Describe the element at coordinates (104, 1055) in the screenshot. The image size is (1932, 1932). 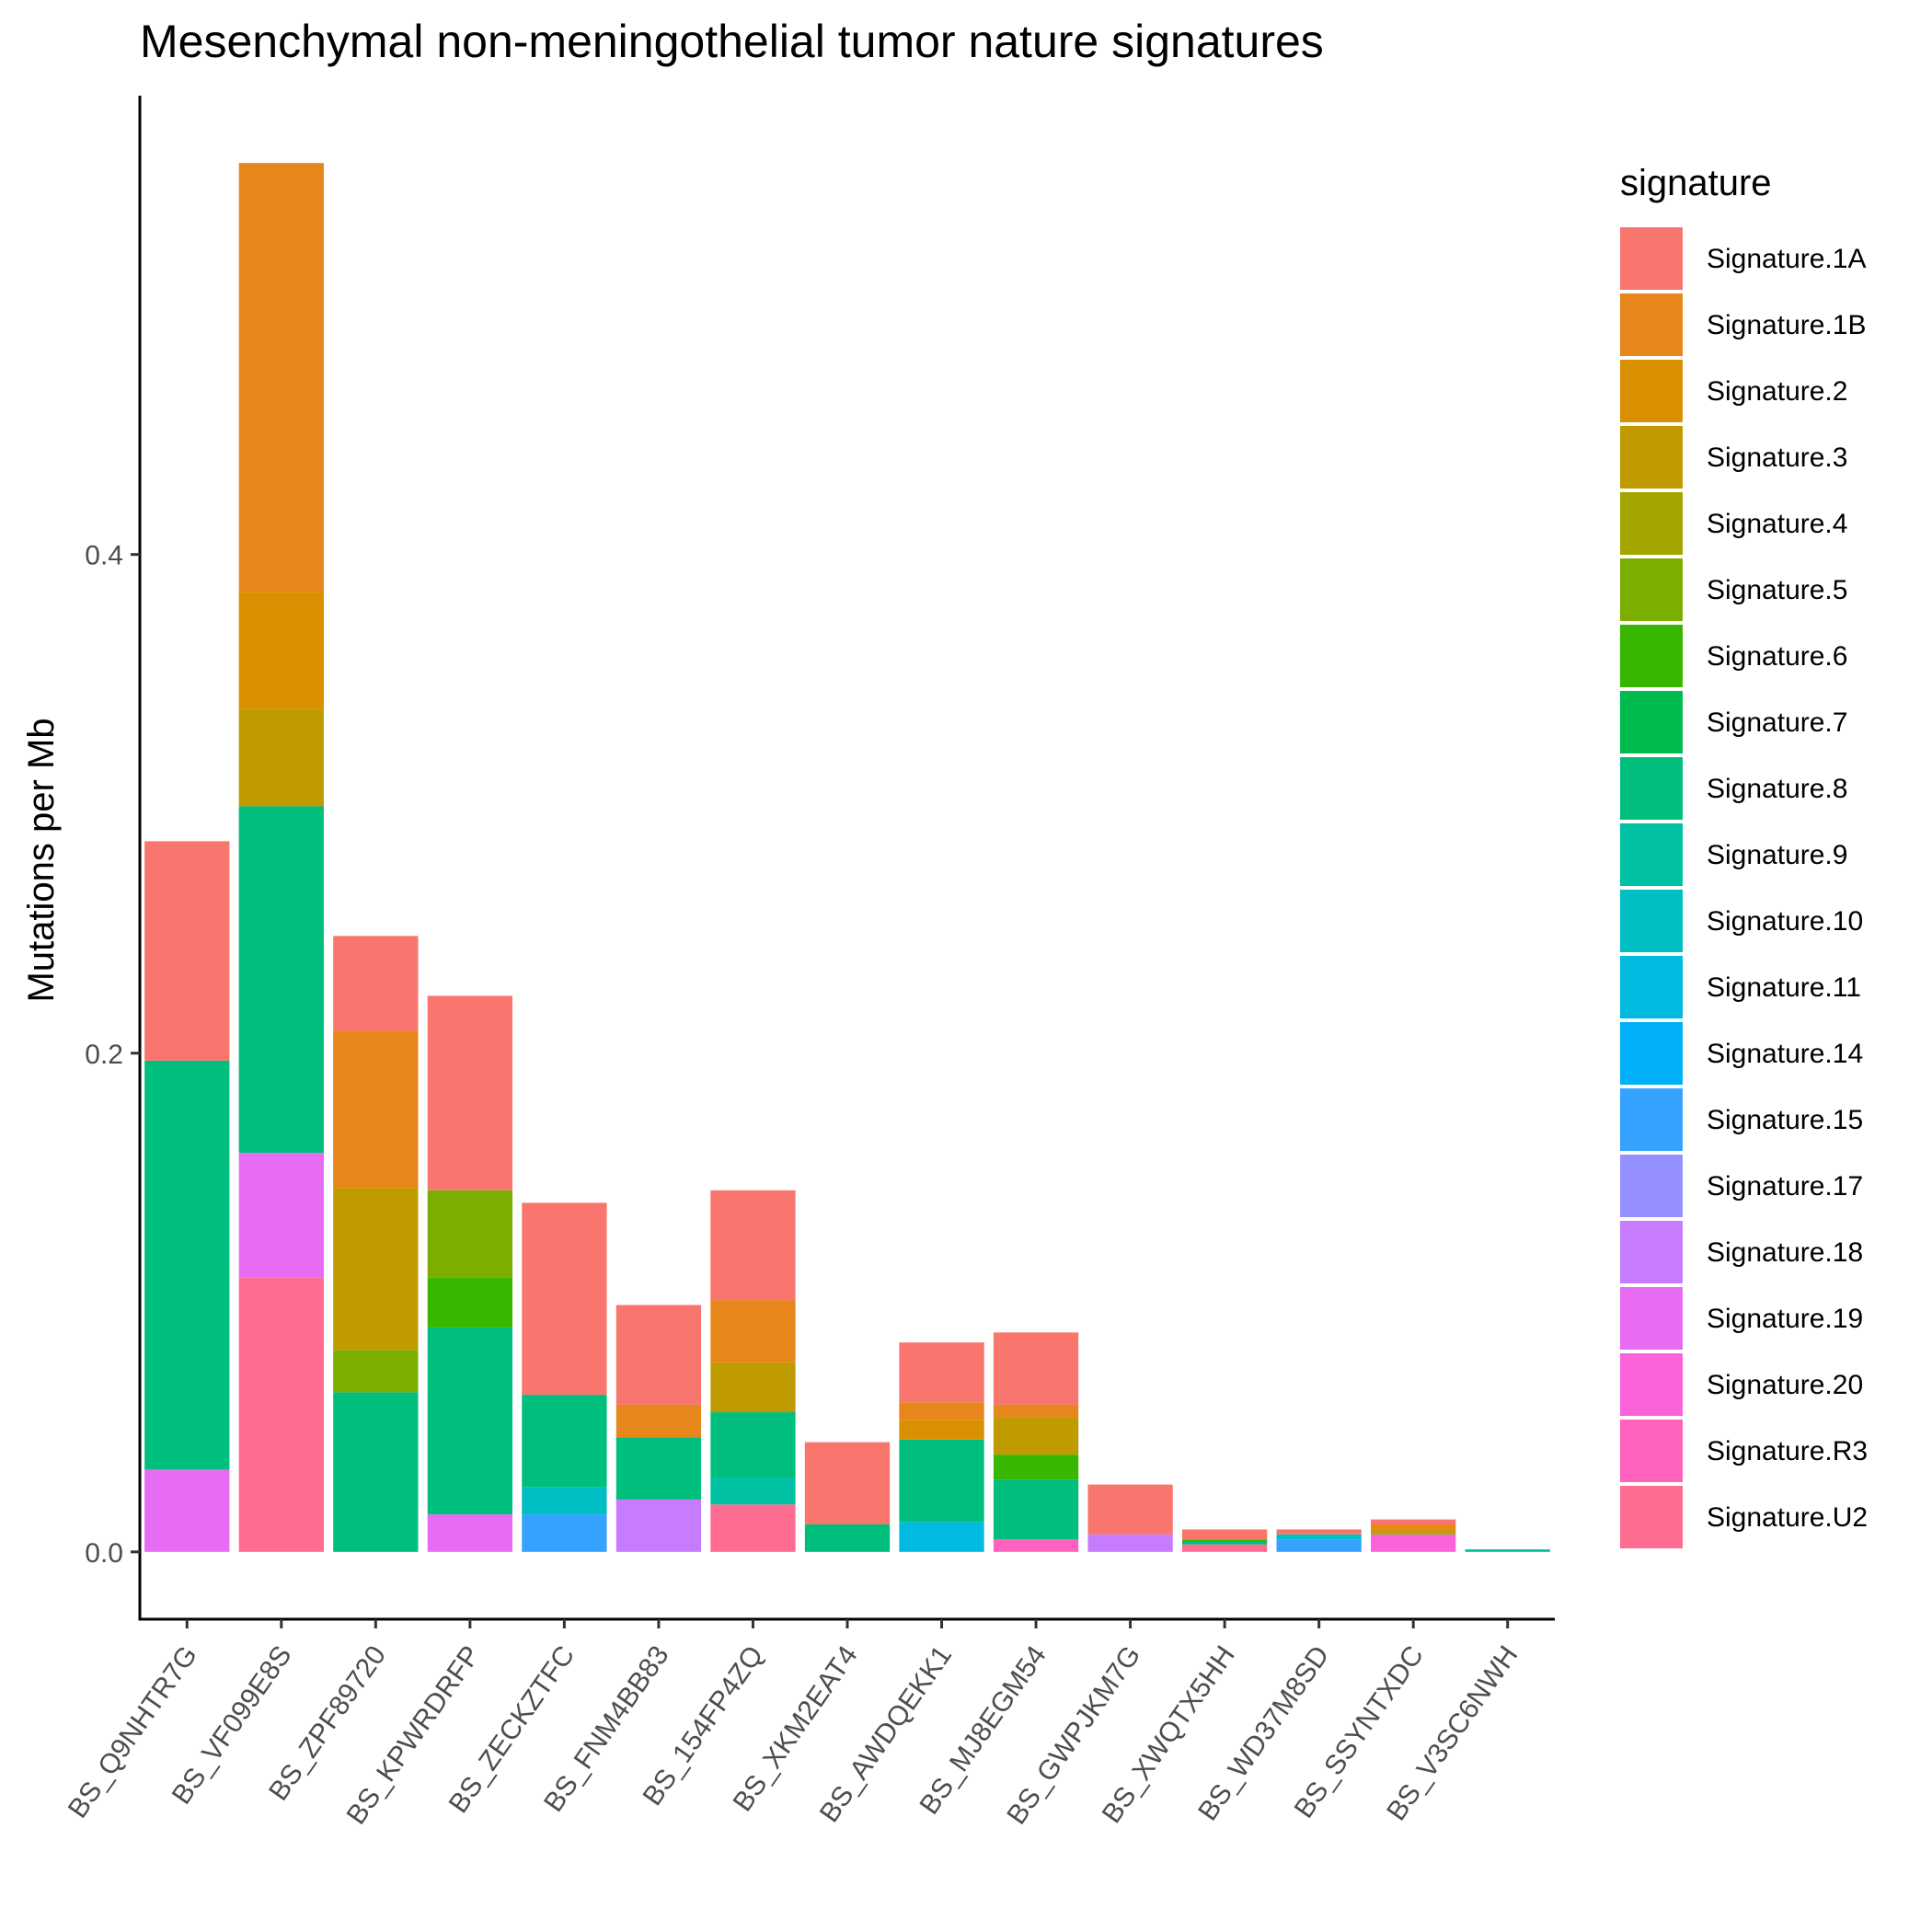
I see `y-tick-label: 0.2` at that location.